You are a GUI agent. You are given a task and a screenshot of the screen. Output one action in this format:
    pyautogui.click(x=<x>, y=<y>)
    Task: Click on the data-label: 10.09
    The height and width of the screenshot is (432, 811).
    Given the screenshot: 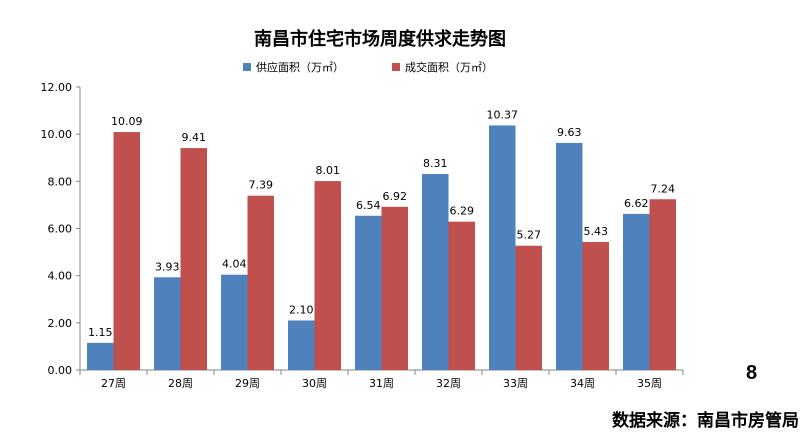 What is the action you would take?
    pyautogui.click(x=127, y=121)
    